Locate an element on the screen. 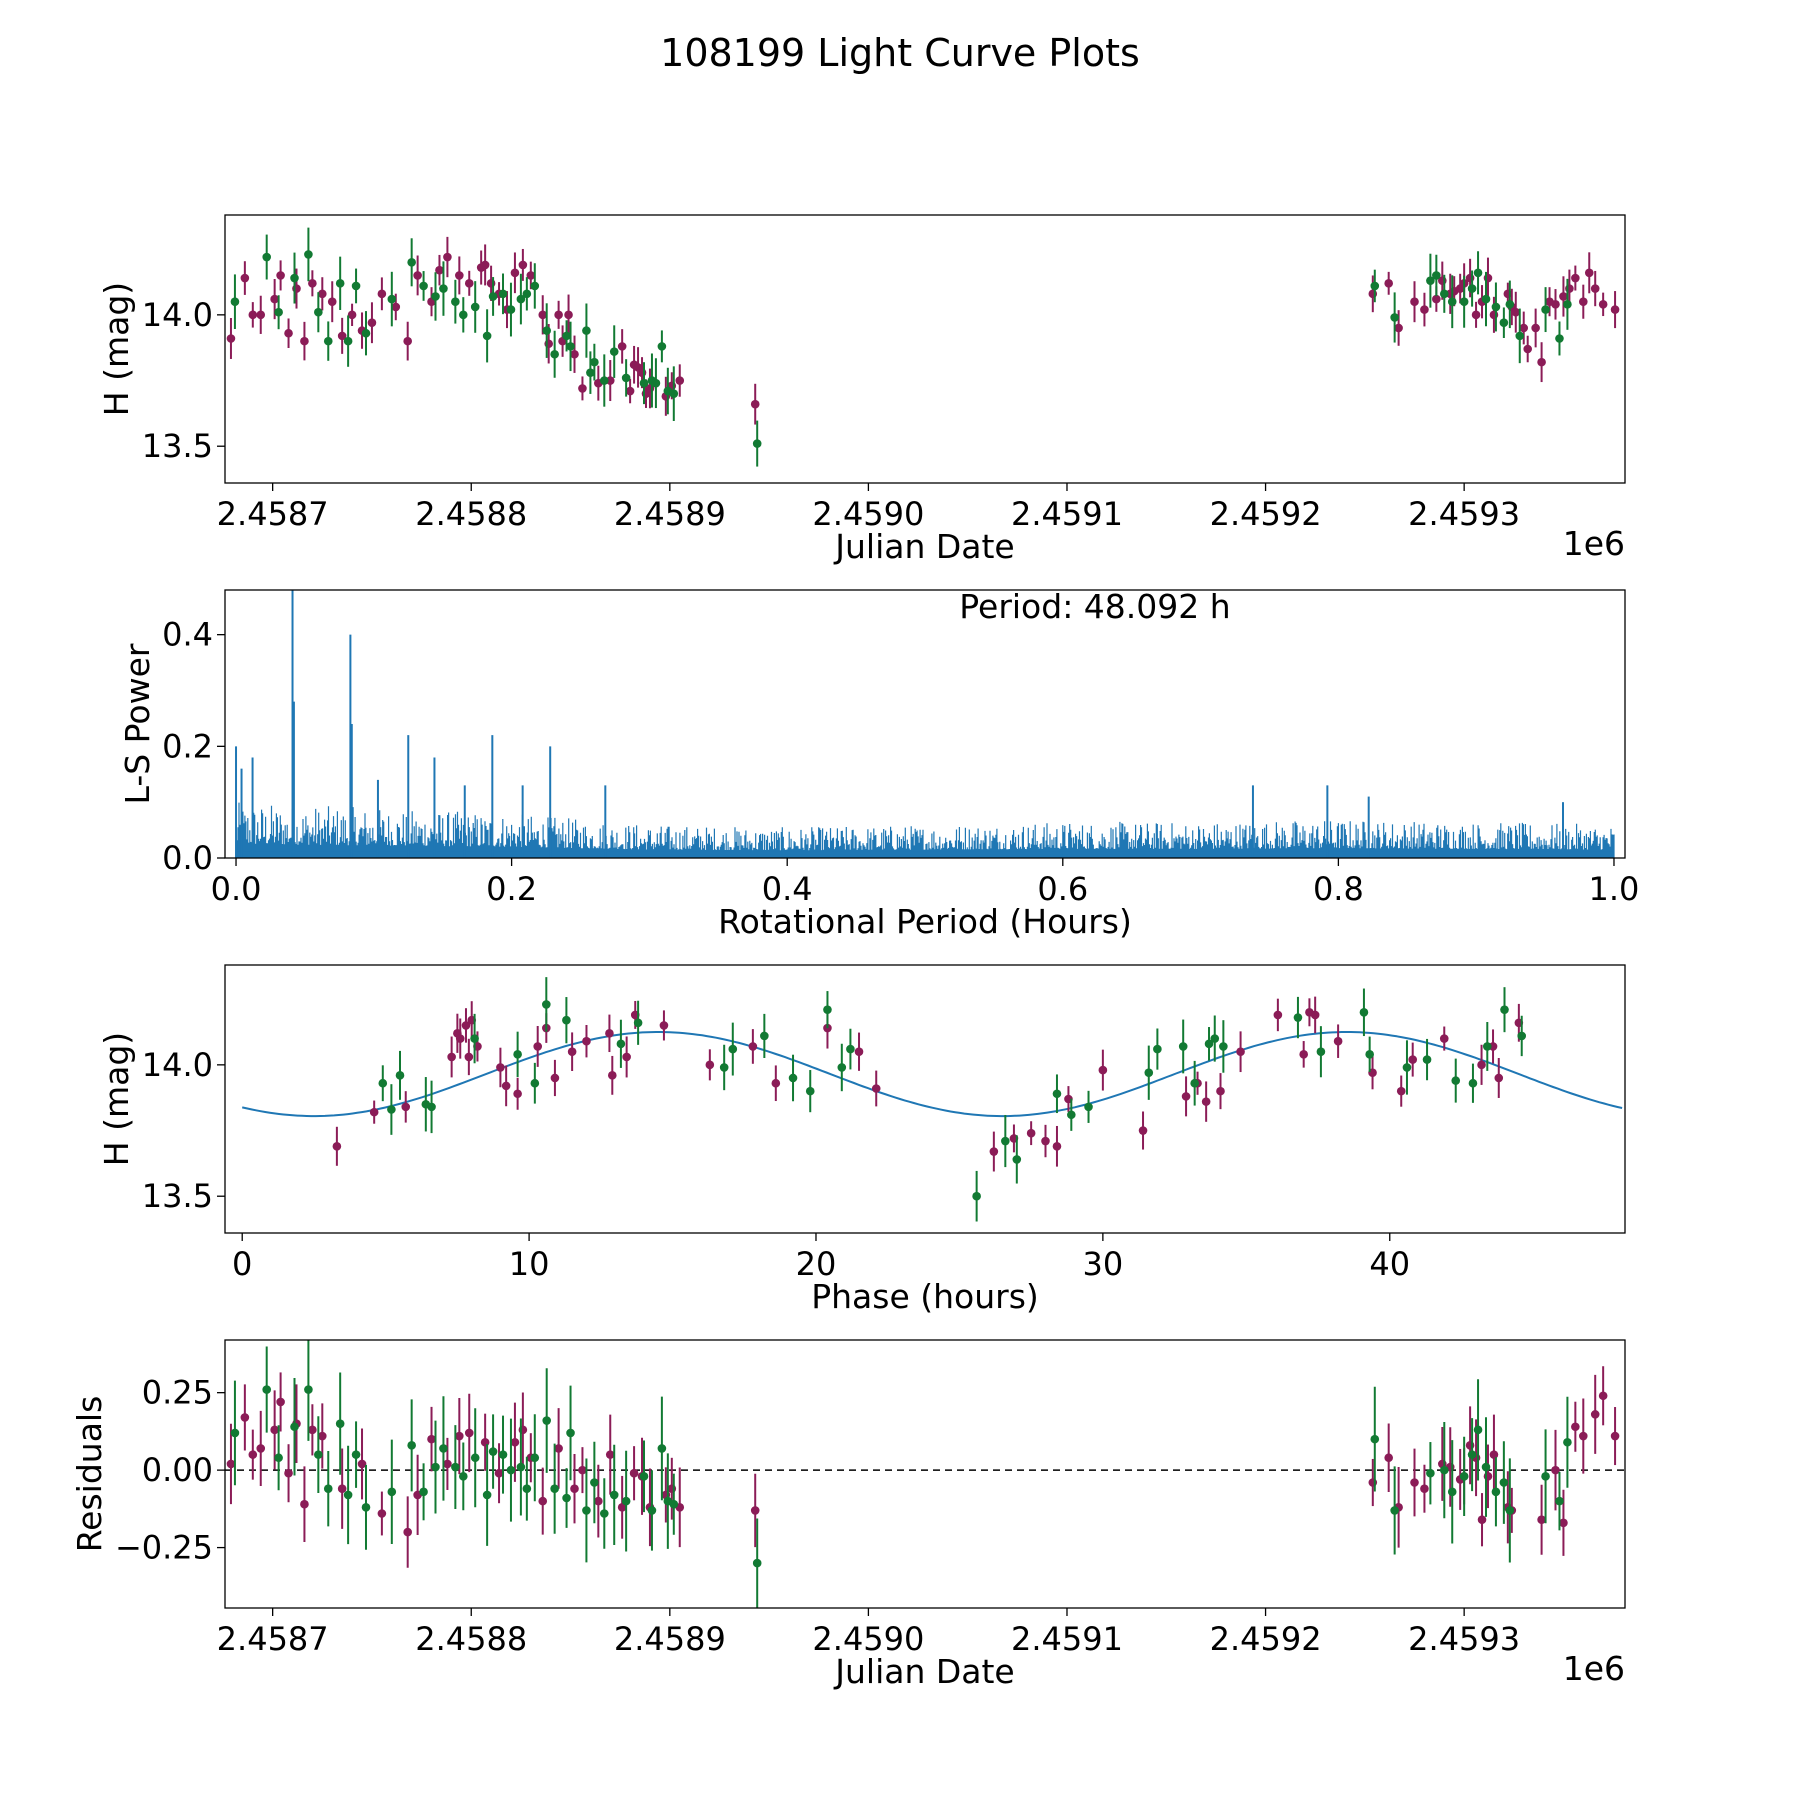  periodogram-ytick-label: 0.0 is located at coordinates (187, 858).